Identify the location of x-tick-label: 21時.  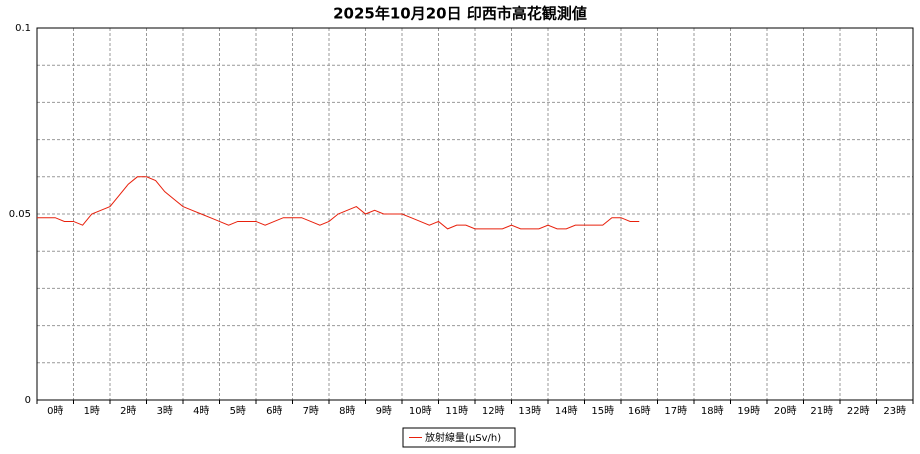
(821, 411).